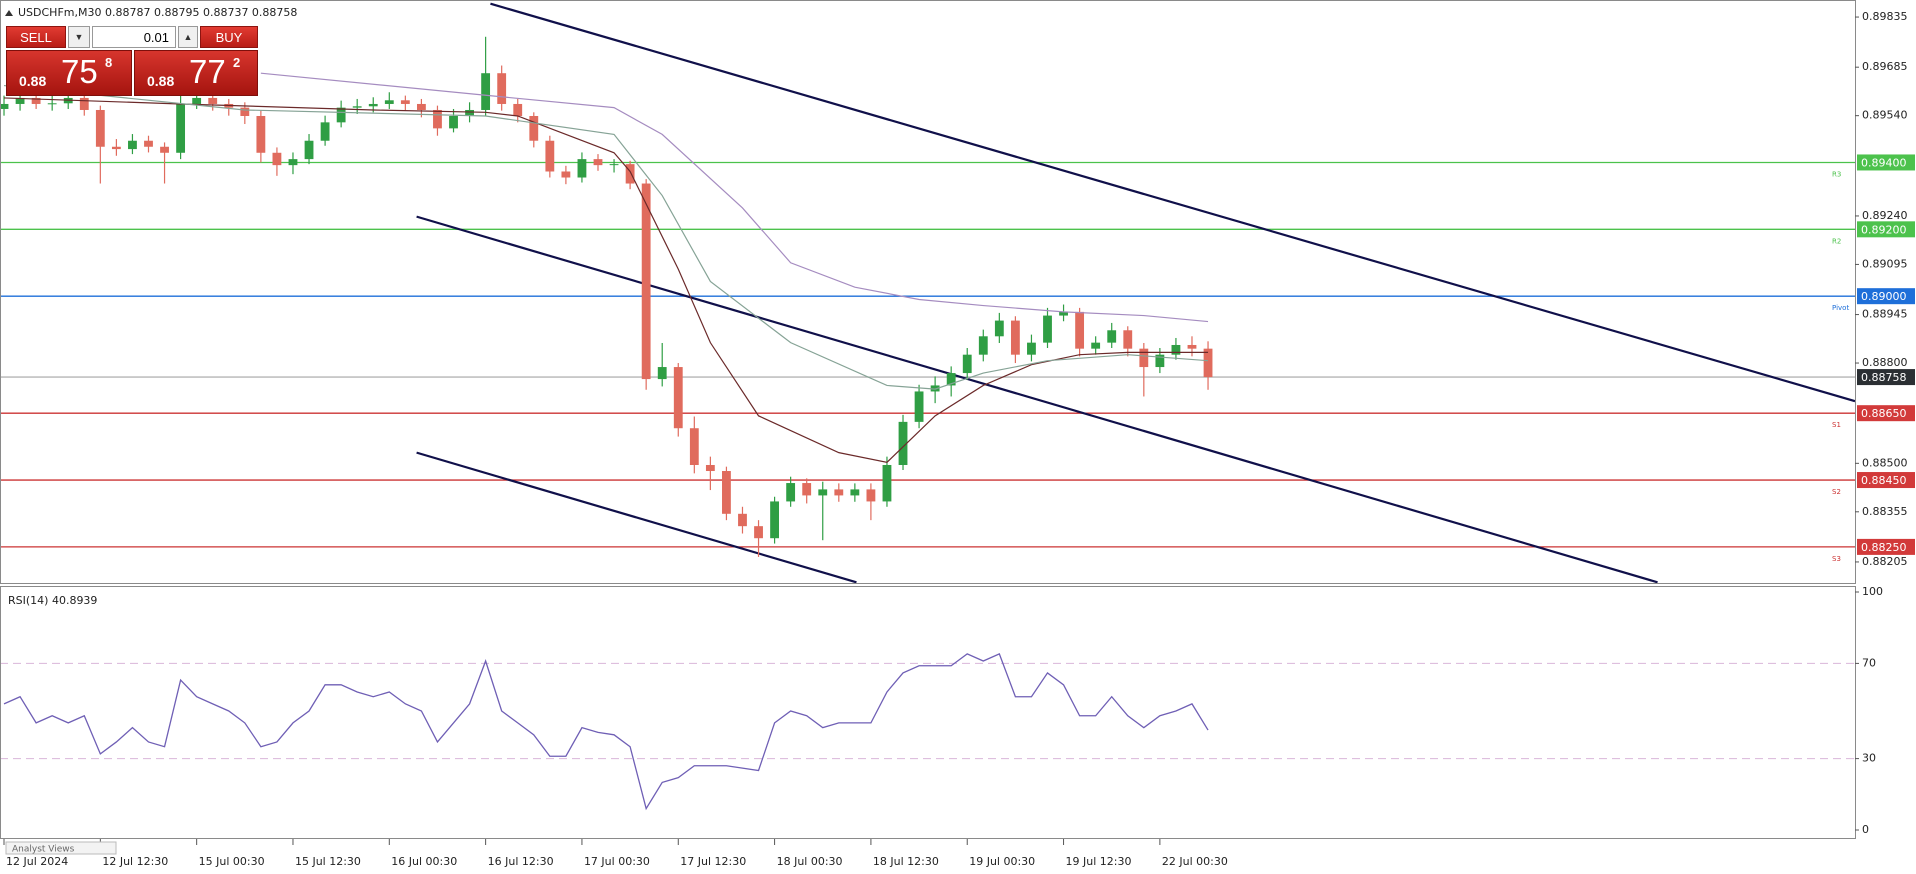  Describe the element at coordinates (1836, 425) in the screenshot. I see `level-tag: S1` at that location.